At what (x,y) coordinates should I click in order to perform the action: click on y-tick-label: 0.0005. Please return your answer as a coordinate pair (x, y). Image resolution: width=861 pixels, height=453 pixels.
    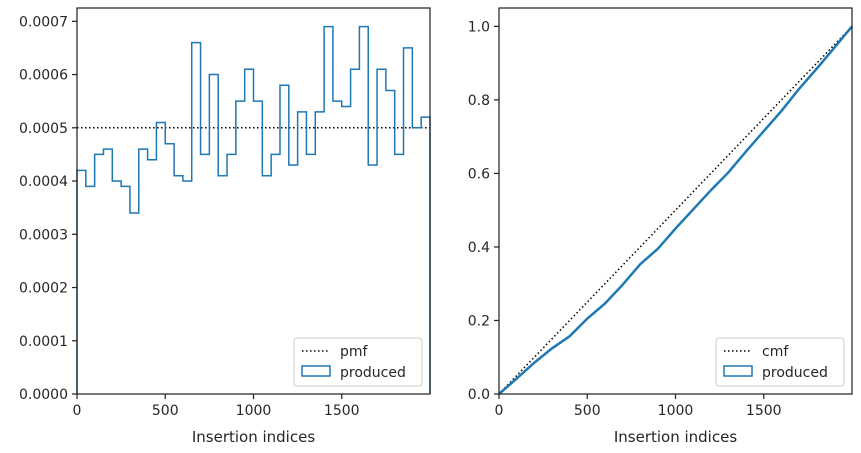
    Looking at the image, I should click on (43, 129).